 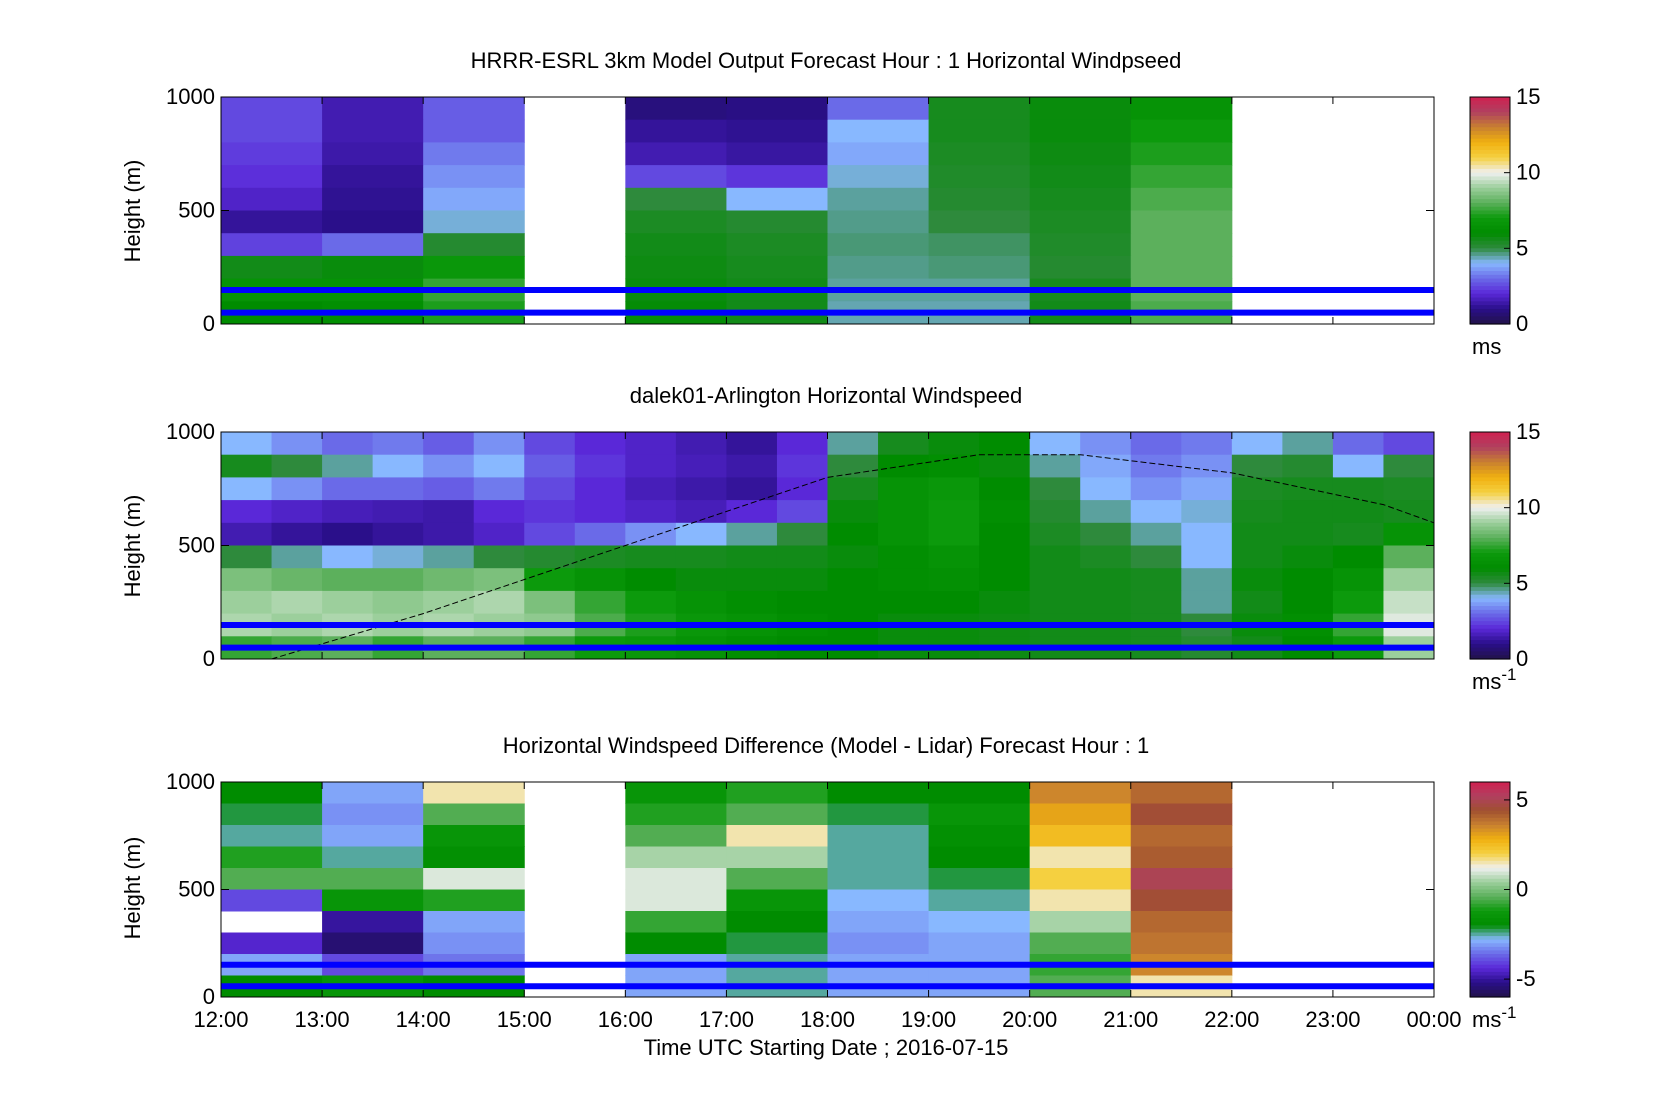 What do you see at coordinates (826, 1047) in the screenshot?
I see `x-axis-label: Time UTC Starting Date ; 2016-07-15` at bounding box center [826, 1047].